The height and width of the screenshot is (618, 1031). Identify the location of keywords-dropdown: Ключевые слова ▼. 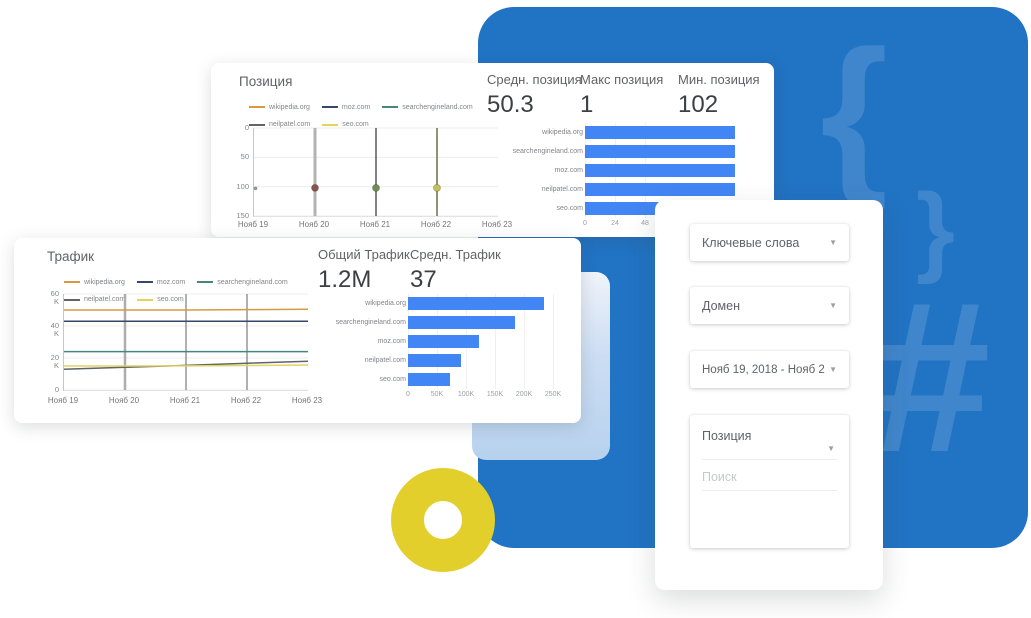
(769, 242).